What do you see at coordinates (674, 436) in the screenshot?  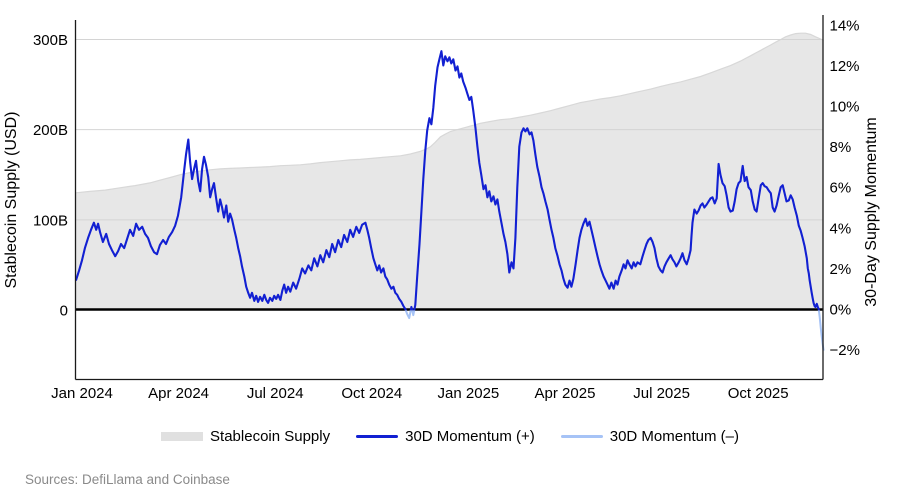 I see `legend-label-momentum-neg: 30D Momentum (–)` at bounding box center [674, 436].